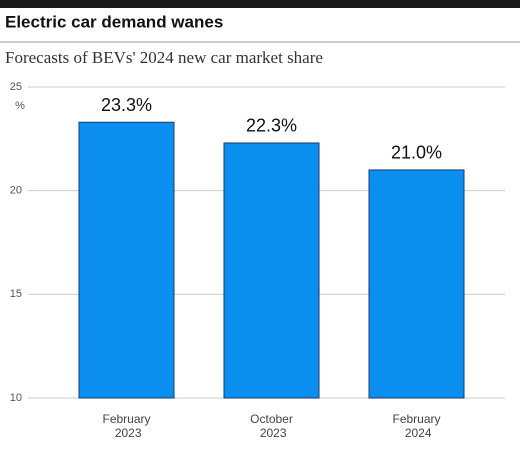 Image resolution: width=520 pixels, height=454 pixels. Describe the element at coordinates (271, 126) in the screenshot. I see `value-label: 22.3%` at that location.